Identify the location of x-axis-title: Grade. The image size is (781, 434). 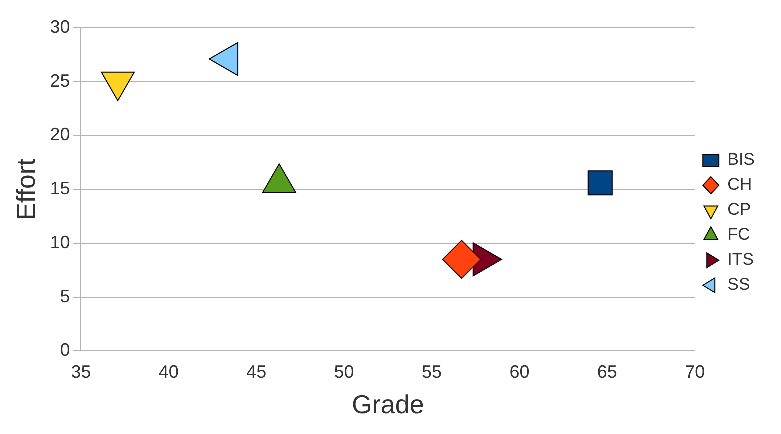
(388, 405).